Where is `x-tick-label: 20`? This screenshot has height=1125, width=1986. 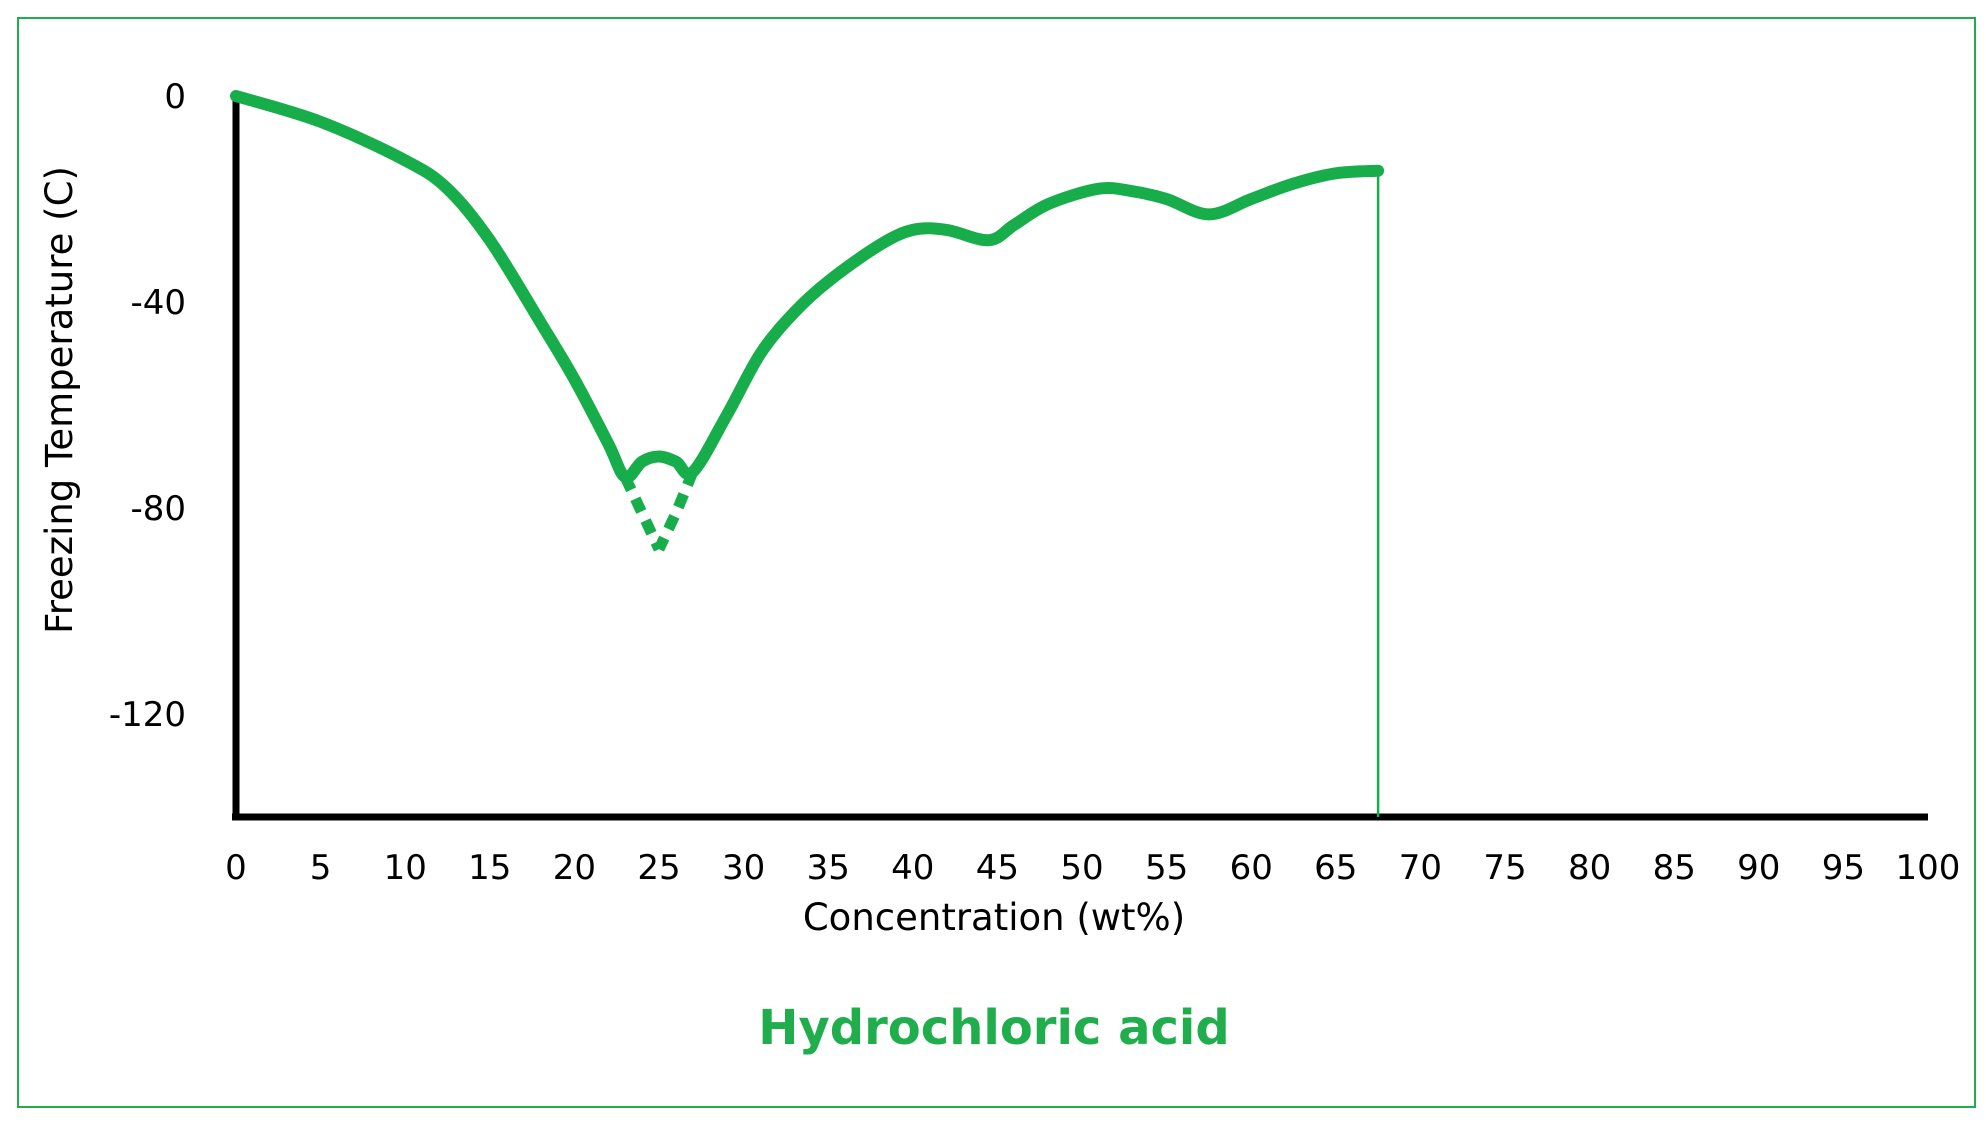
x-tick-label: 20 is located at coordinates (574, 868).